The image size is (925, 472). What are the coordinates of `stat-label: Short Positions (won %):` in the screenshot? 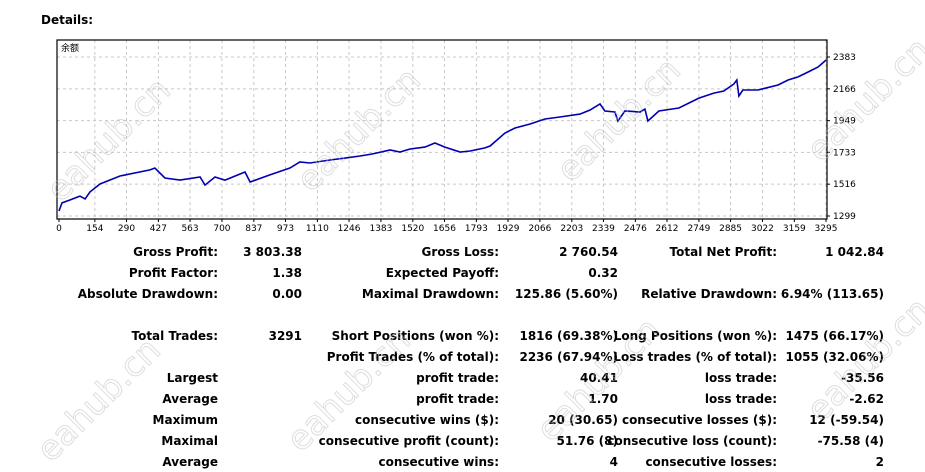 It's located at (415, 336).